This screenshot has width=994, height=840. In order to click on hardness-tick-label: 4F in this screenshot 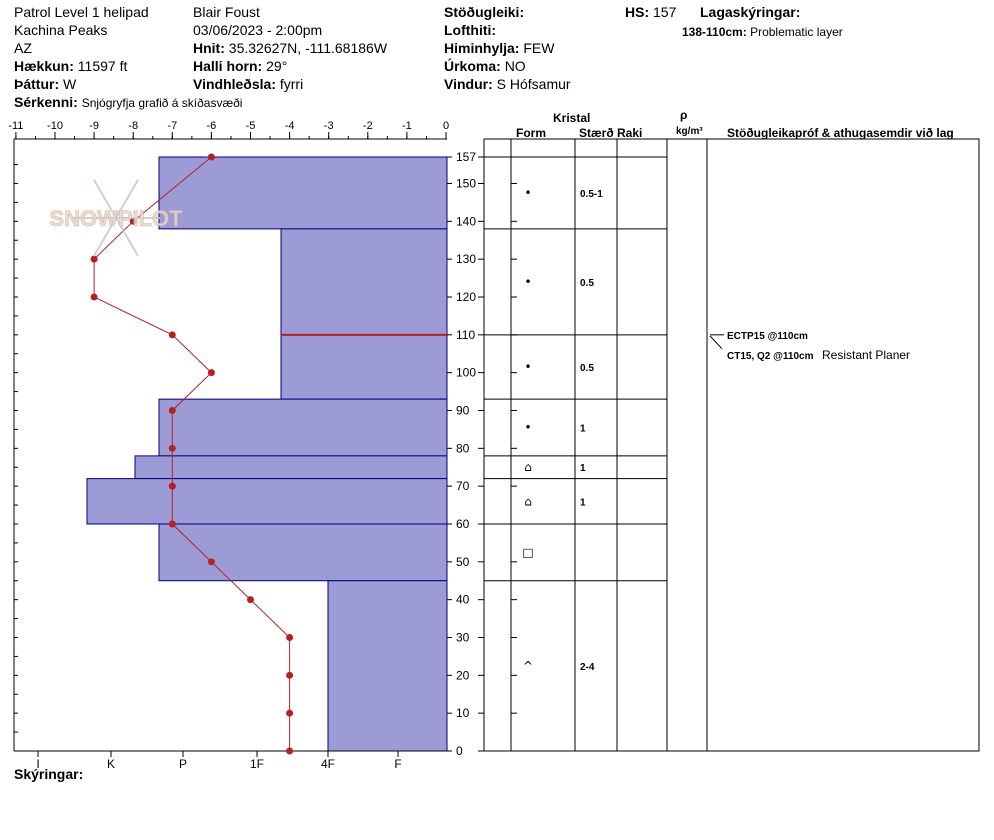, I will do `click(328, 764)`.